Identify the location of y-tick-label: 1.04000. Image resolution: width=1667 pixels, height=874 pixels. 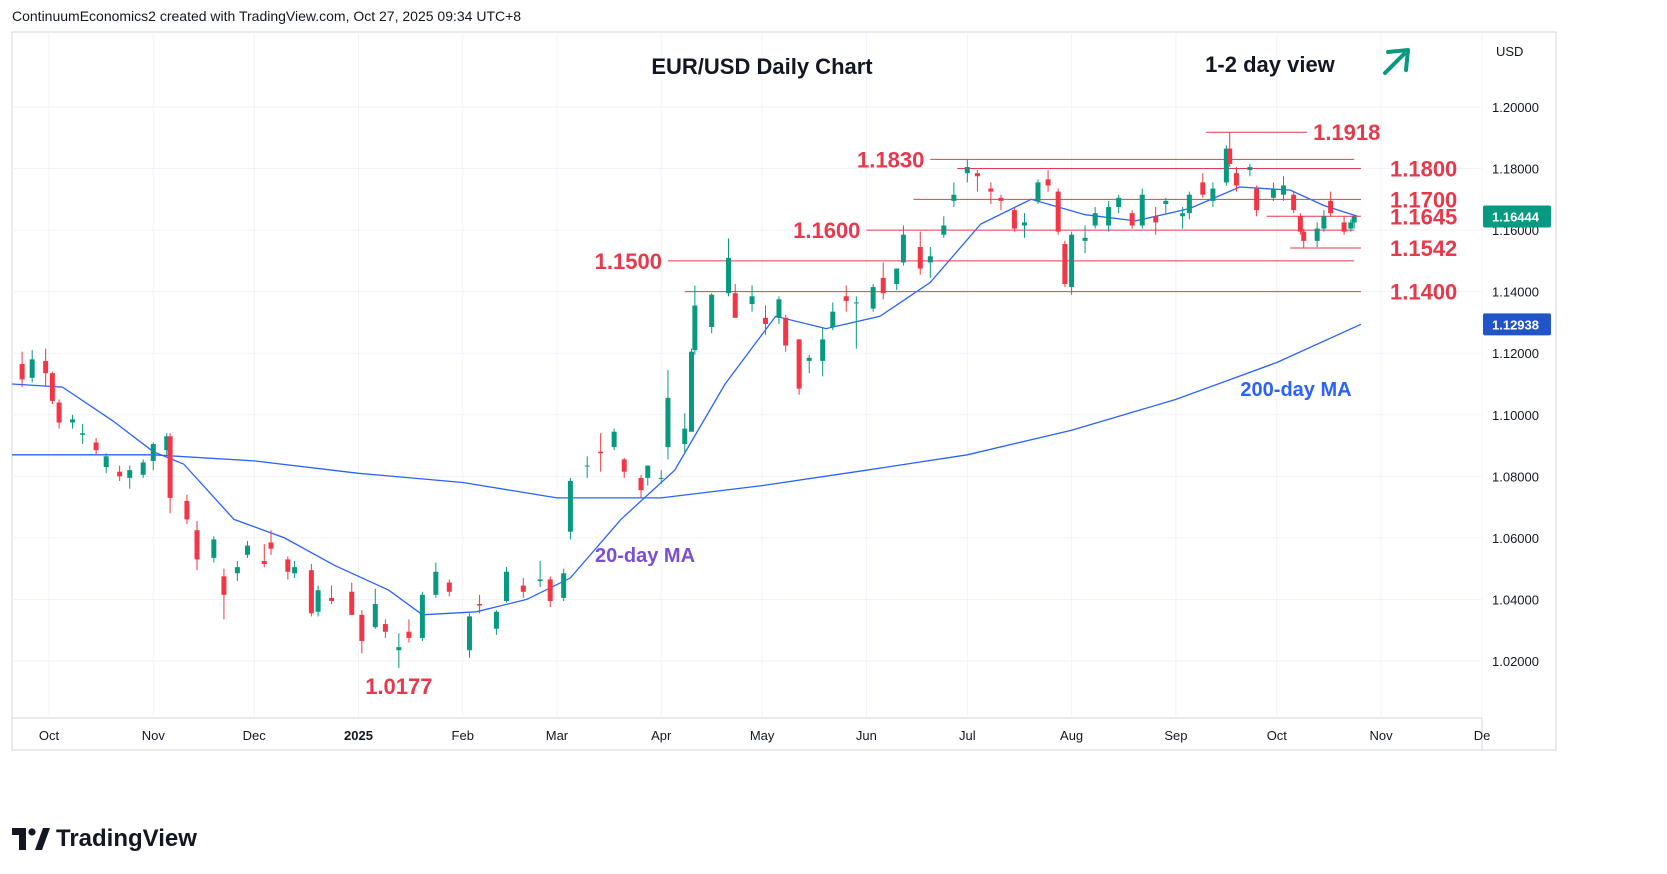
(1515, 599).